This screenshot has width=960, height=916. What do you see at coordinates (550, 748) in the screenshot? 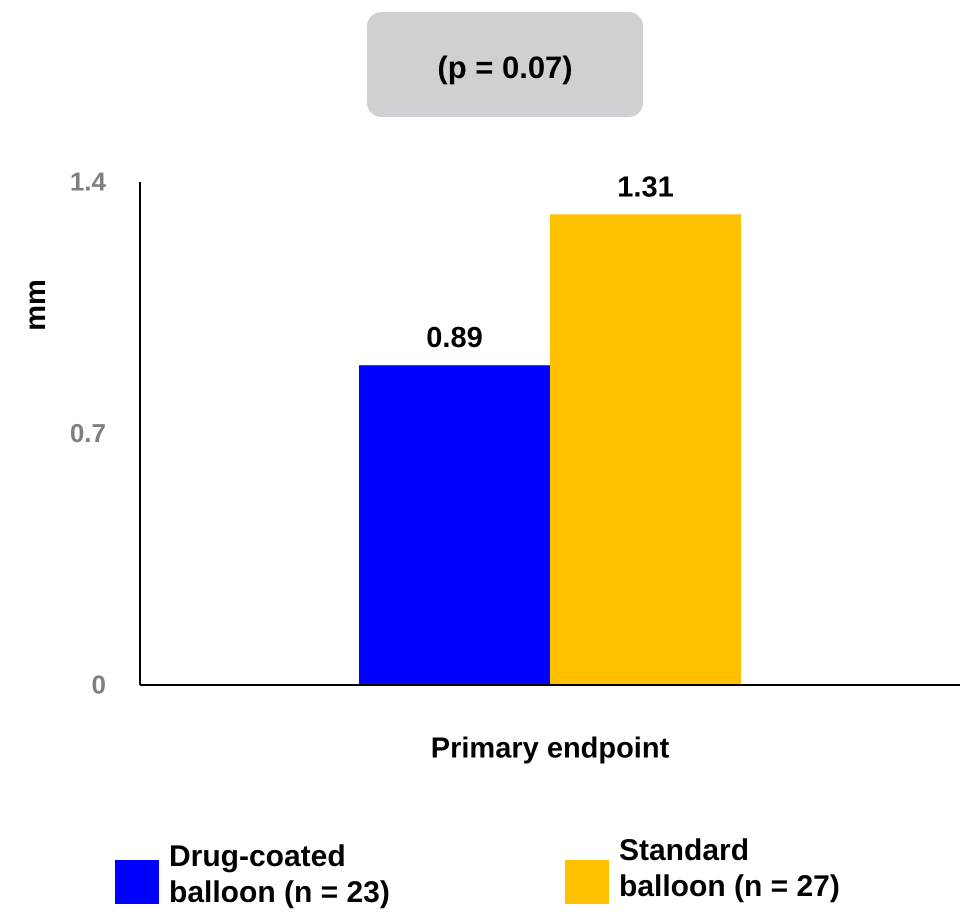
I see `x-tick-label: Primary endpoint` at bounding box center [550, 748].